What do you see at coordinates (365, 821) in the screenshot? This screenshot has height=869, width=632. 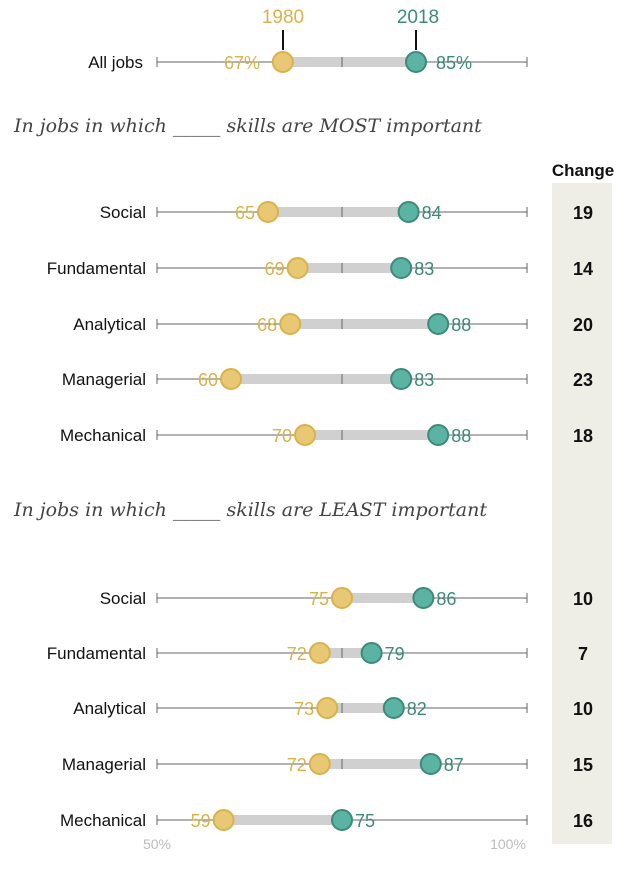 I see `least-mechanical-row-2018-value-label: 75` at bounding box center [365, 821].